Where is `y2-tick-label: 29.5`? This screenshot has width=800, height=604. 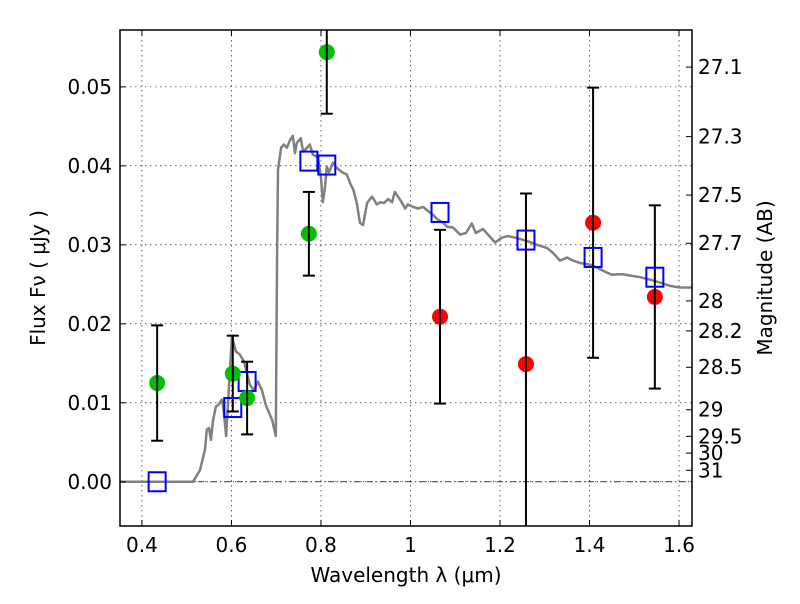 y2-tick-label: 29.5 is located at coordinates (720, 436).